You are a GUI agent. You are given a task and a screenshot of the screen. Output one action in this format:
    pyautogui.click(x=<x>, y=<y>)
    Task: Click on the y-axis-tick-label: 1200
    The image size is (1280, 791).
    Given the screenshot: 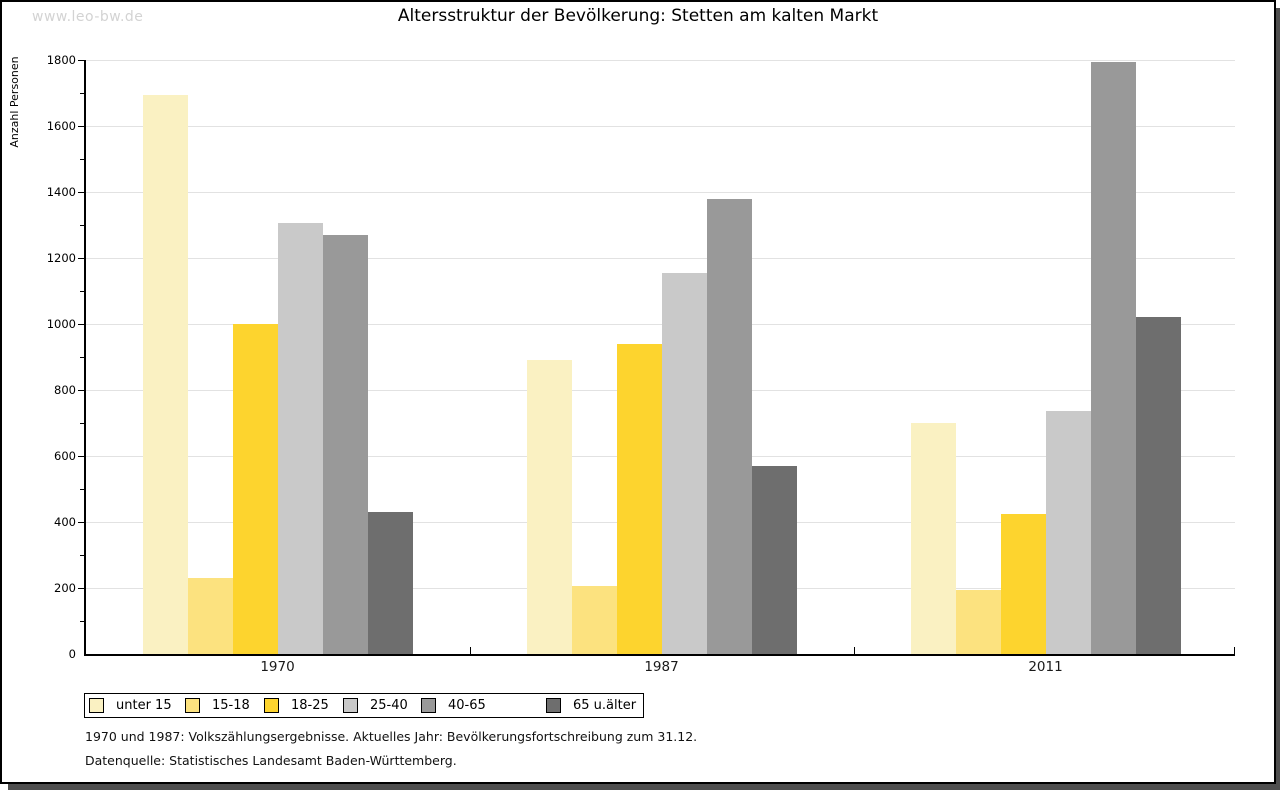 What is the action you would take?
    pyautogui.click(x=61, y=258)
    